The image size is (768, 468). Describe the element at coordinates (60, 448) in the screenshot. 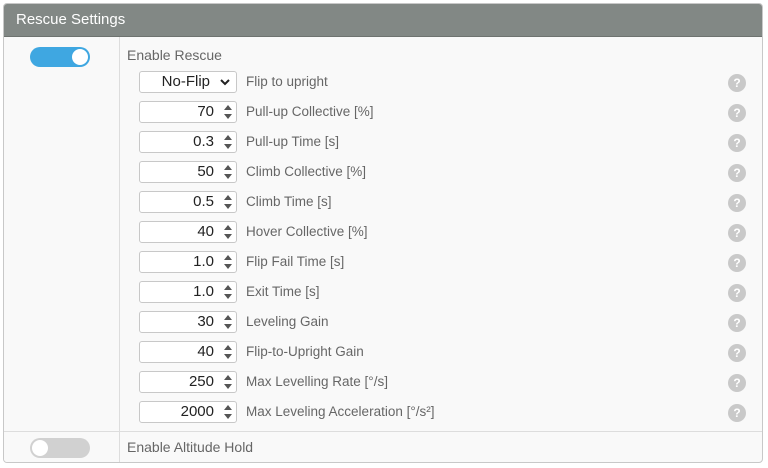

I see `enable-altitude-hold-toggle` at that location.